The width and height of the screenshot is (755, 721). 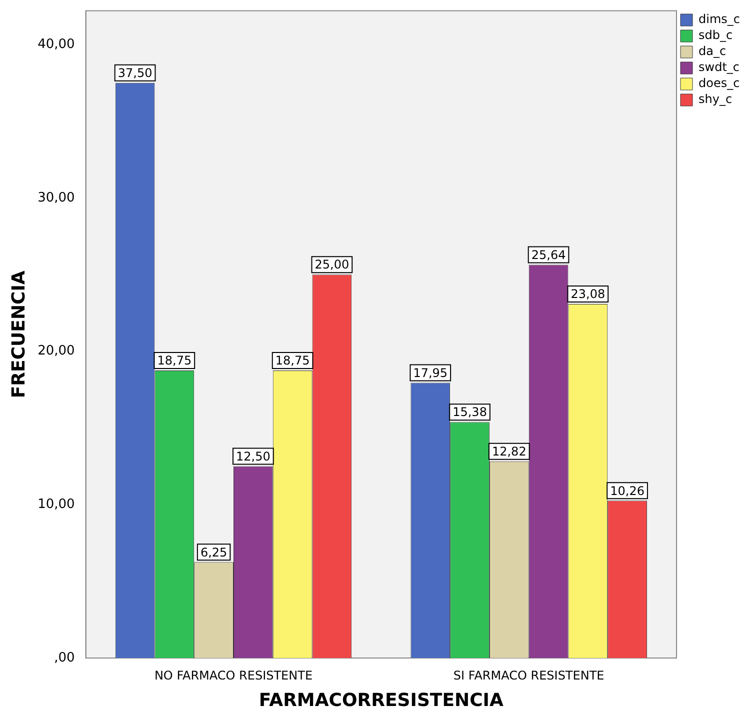 I want to click on x-axis-title: FARMACORRESISTENCIA, so click(x=381, y=700).